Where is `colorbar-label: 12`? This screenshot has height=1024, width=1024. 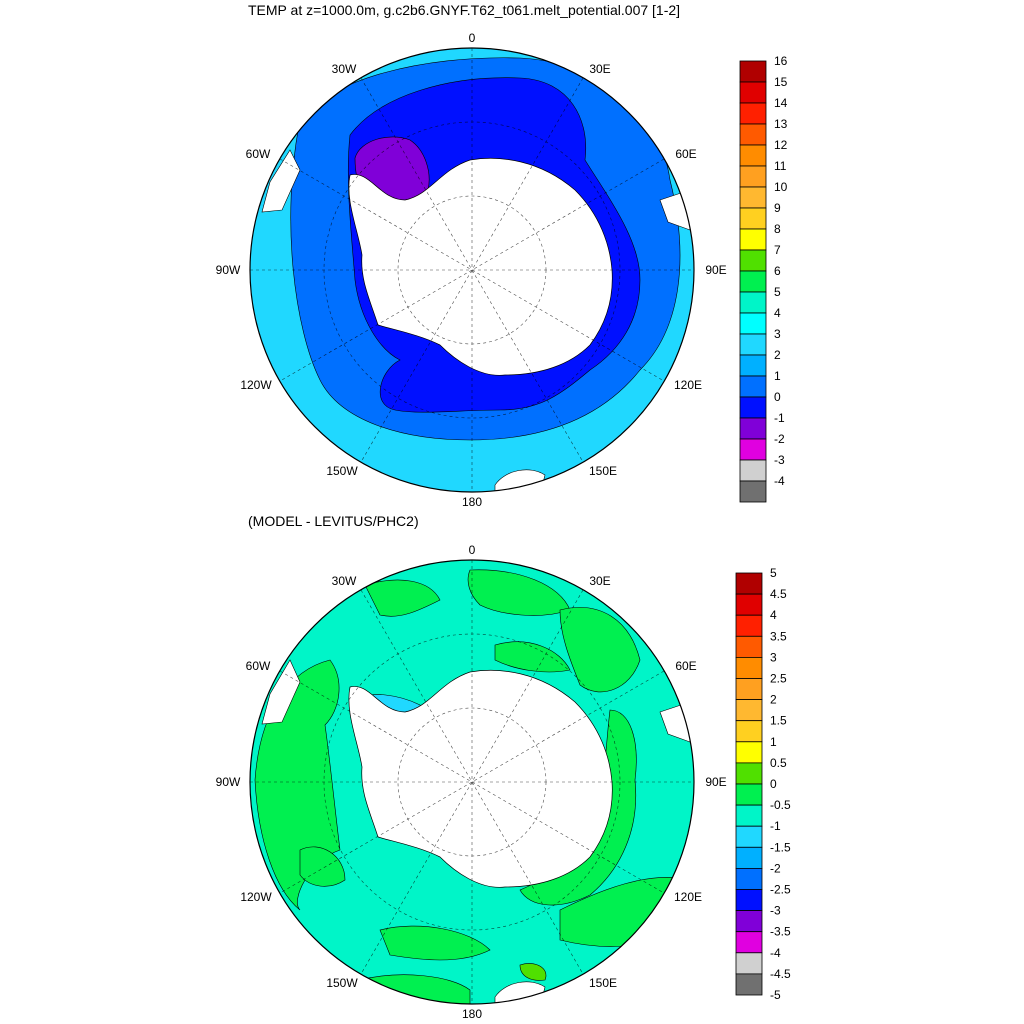
colorbar-label: 12 is located at coordinates (781, 145).